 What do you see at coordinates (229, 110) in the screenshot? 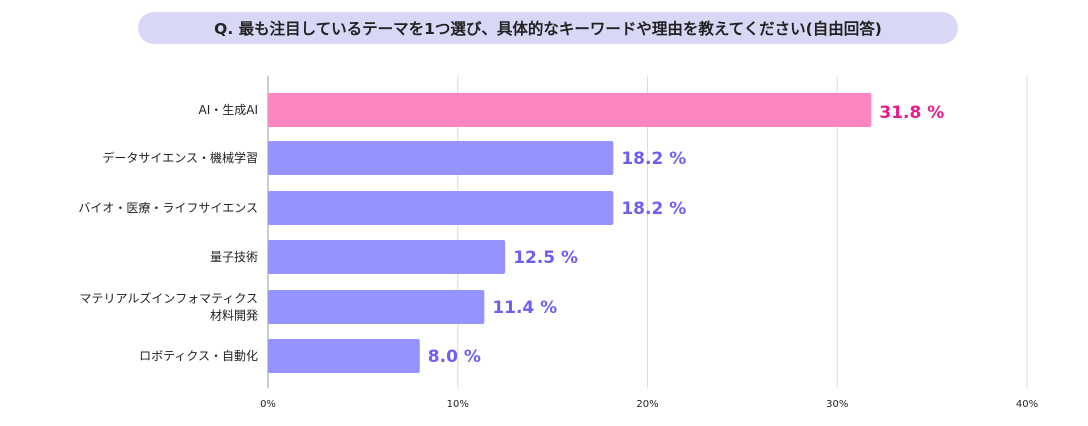
I see `category-label: AI・生成AI` at bounding box center [229, 110].